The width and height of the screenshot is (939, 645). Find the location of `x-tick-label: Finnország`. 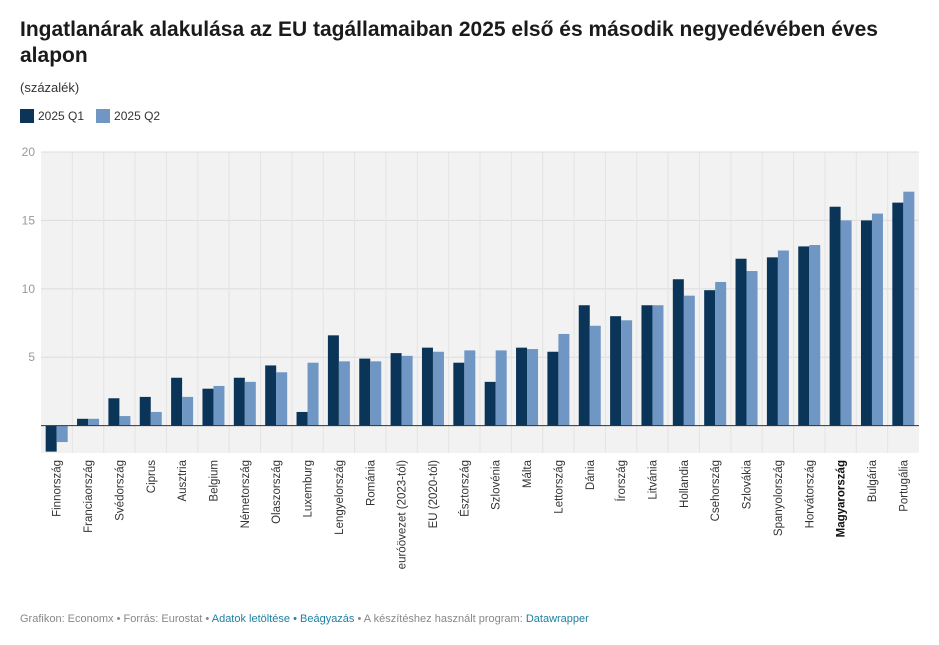

x-tick-label: Finnország is located at coordinates (58, 488).